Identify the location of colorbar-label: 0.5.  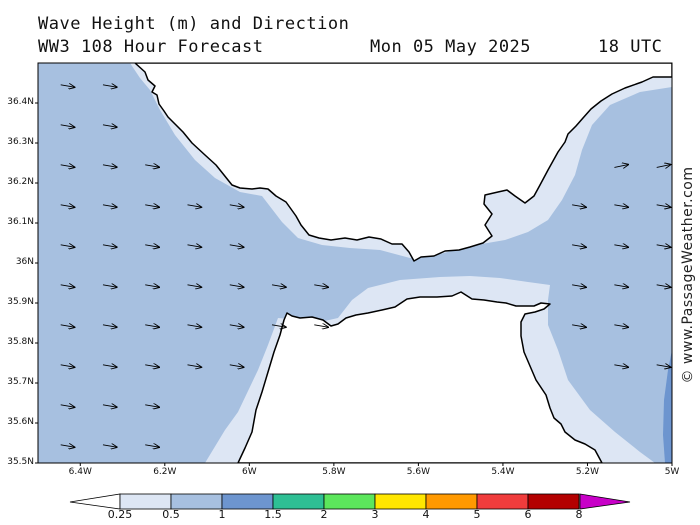
(171, 514).